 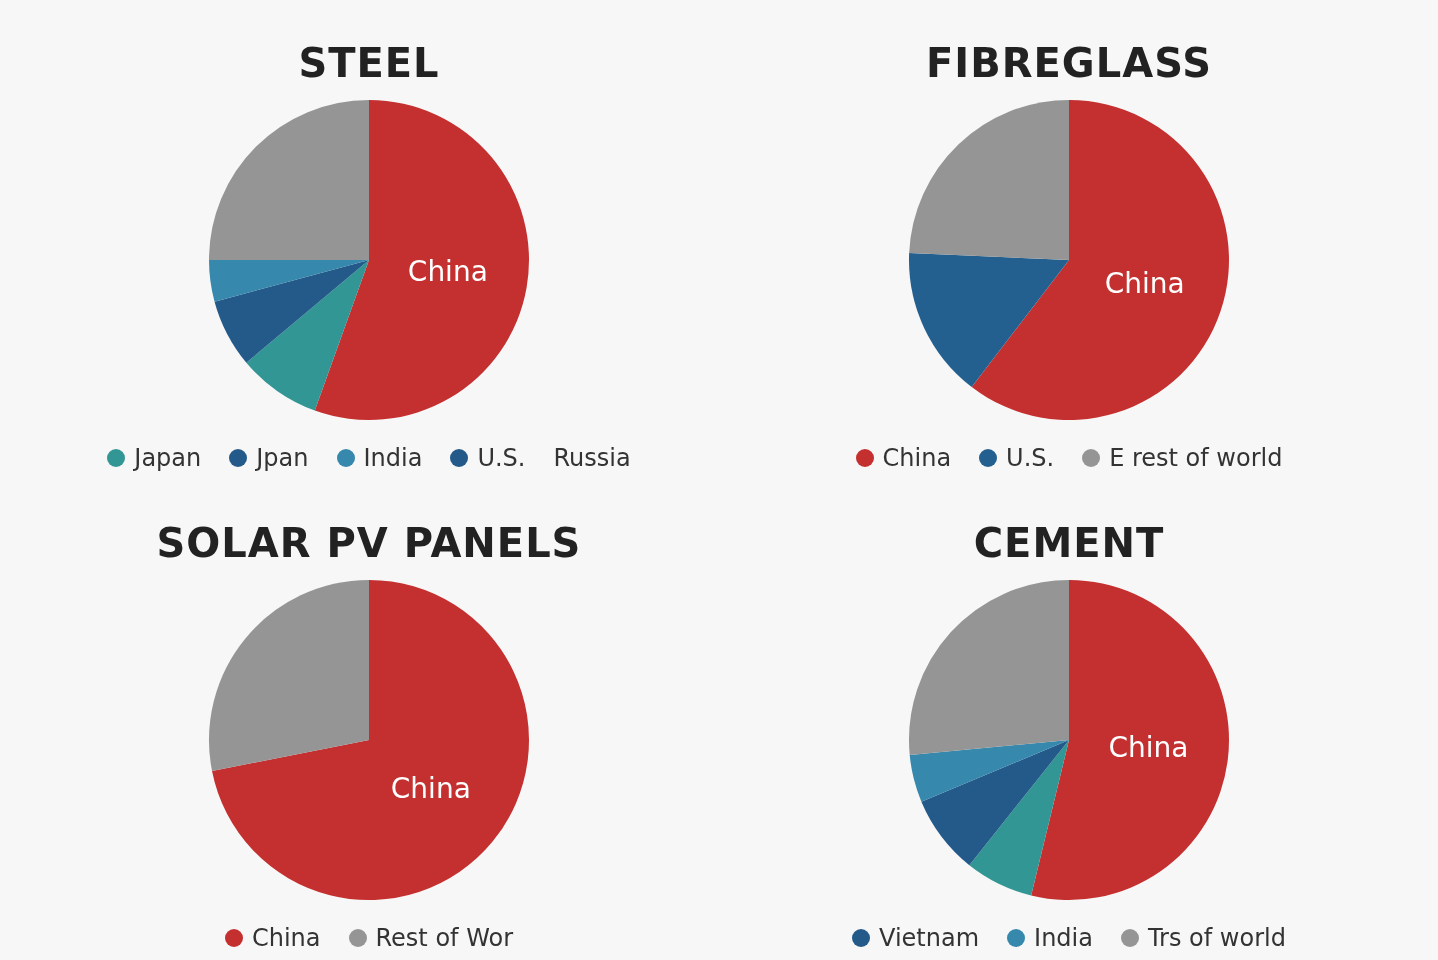 What do you see at coordinates (369, 64) in the screenshot?
I see `chart-title: STEEL` at bounding box center [369, 64].